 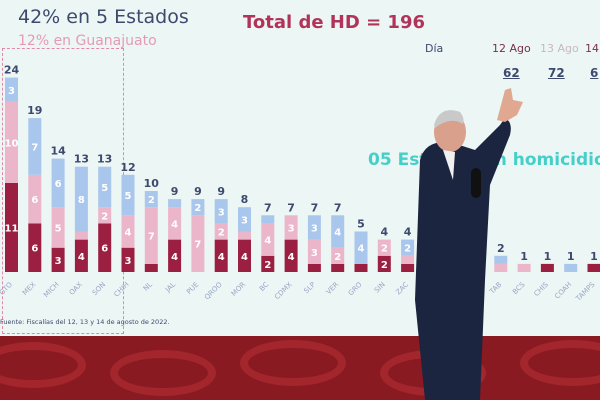 I want to click on category-label: SLP, so click(x=309, y=288).